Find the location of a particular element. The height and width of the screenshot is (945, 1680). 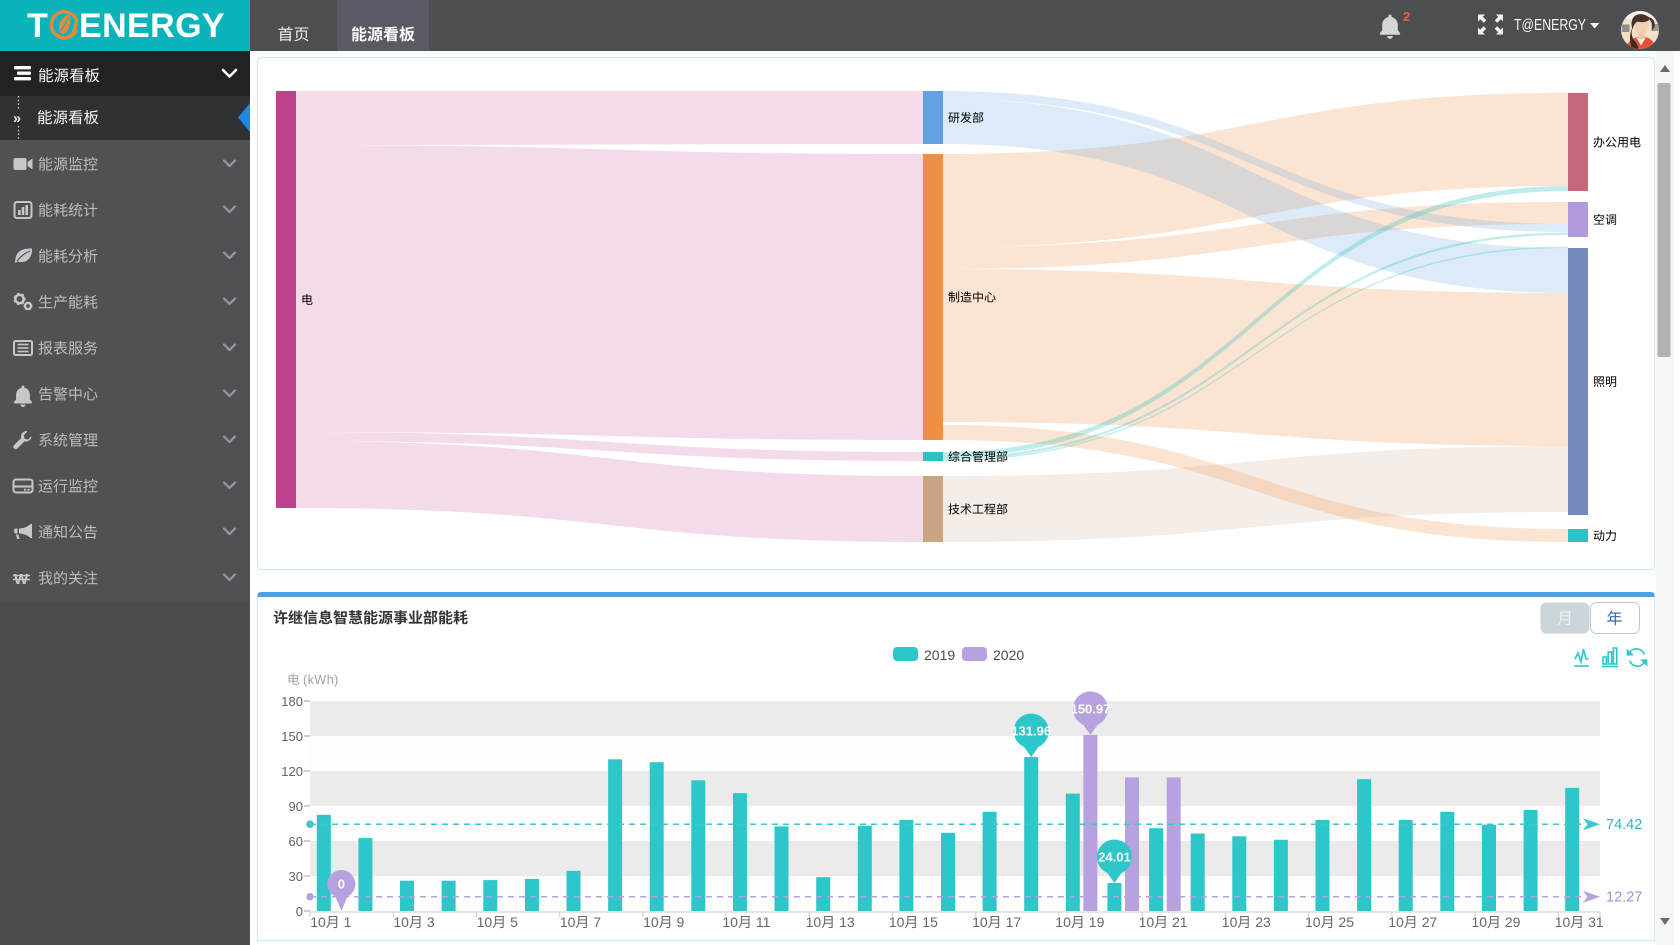

svg-text: 29 is located at coordinates (1513, 922).